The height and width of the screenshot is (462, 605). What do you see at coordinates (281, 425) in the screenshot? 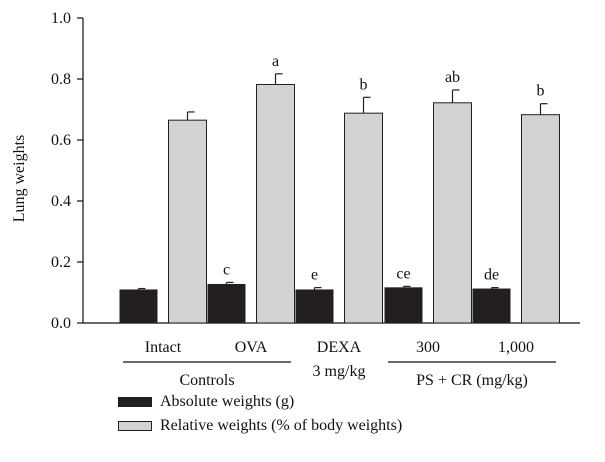
I see `legend-label-relative: Relative weights (% of body weights)` at bounding box center [281, 425].